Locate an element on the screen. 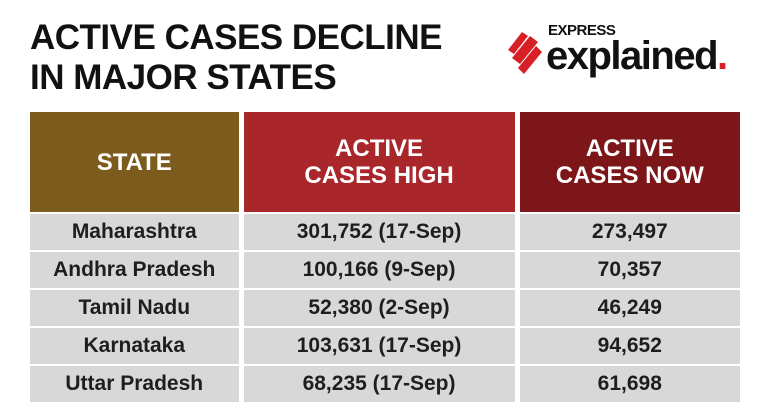 Image resolution: width=759 pixels, height=415 pixels. table-cell: 68,235 (17-Sep) is located at coordinates (379, 384).